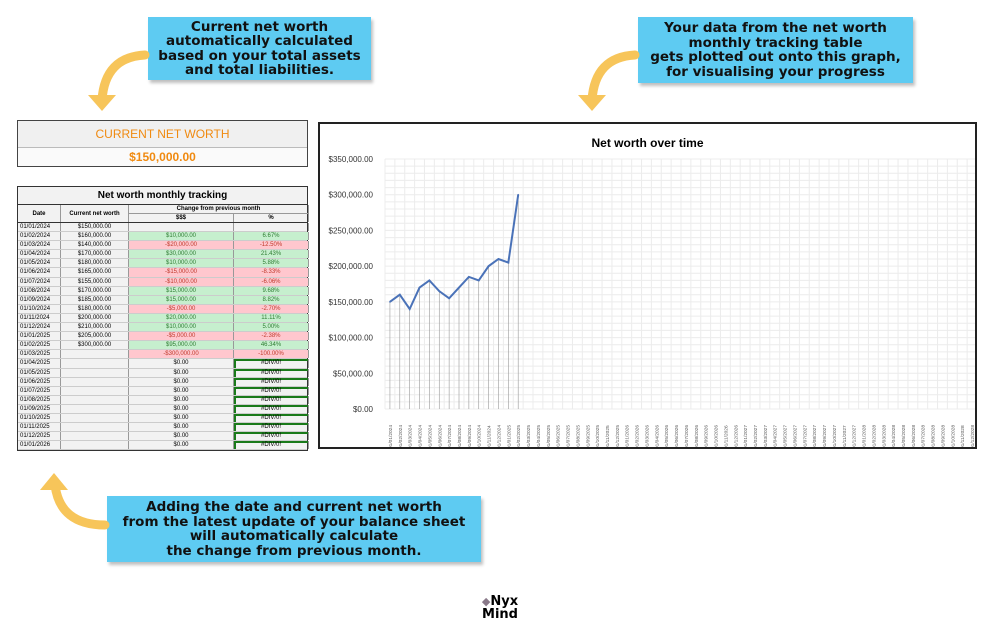  I want to click on change-percent-cell: -100.00%, so click(271, 354).